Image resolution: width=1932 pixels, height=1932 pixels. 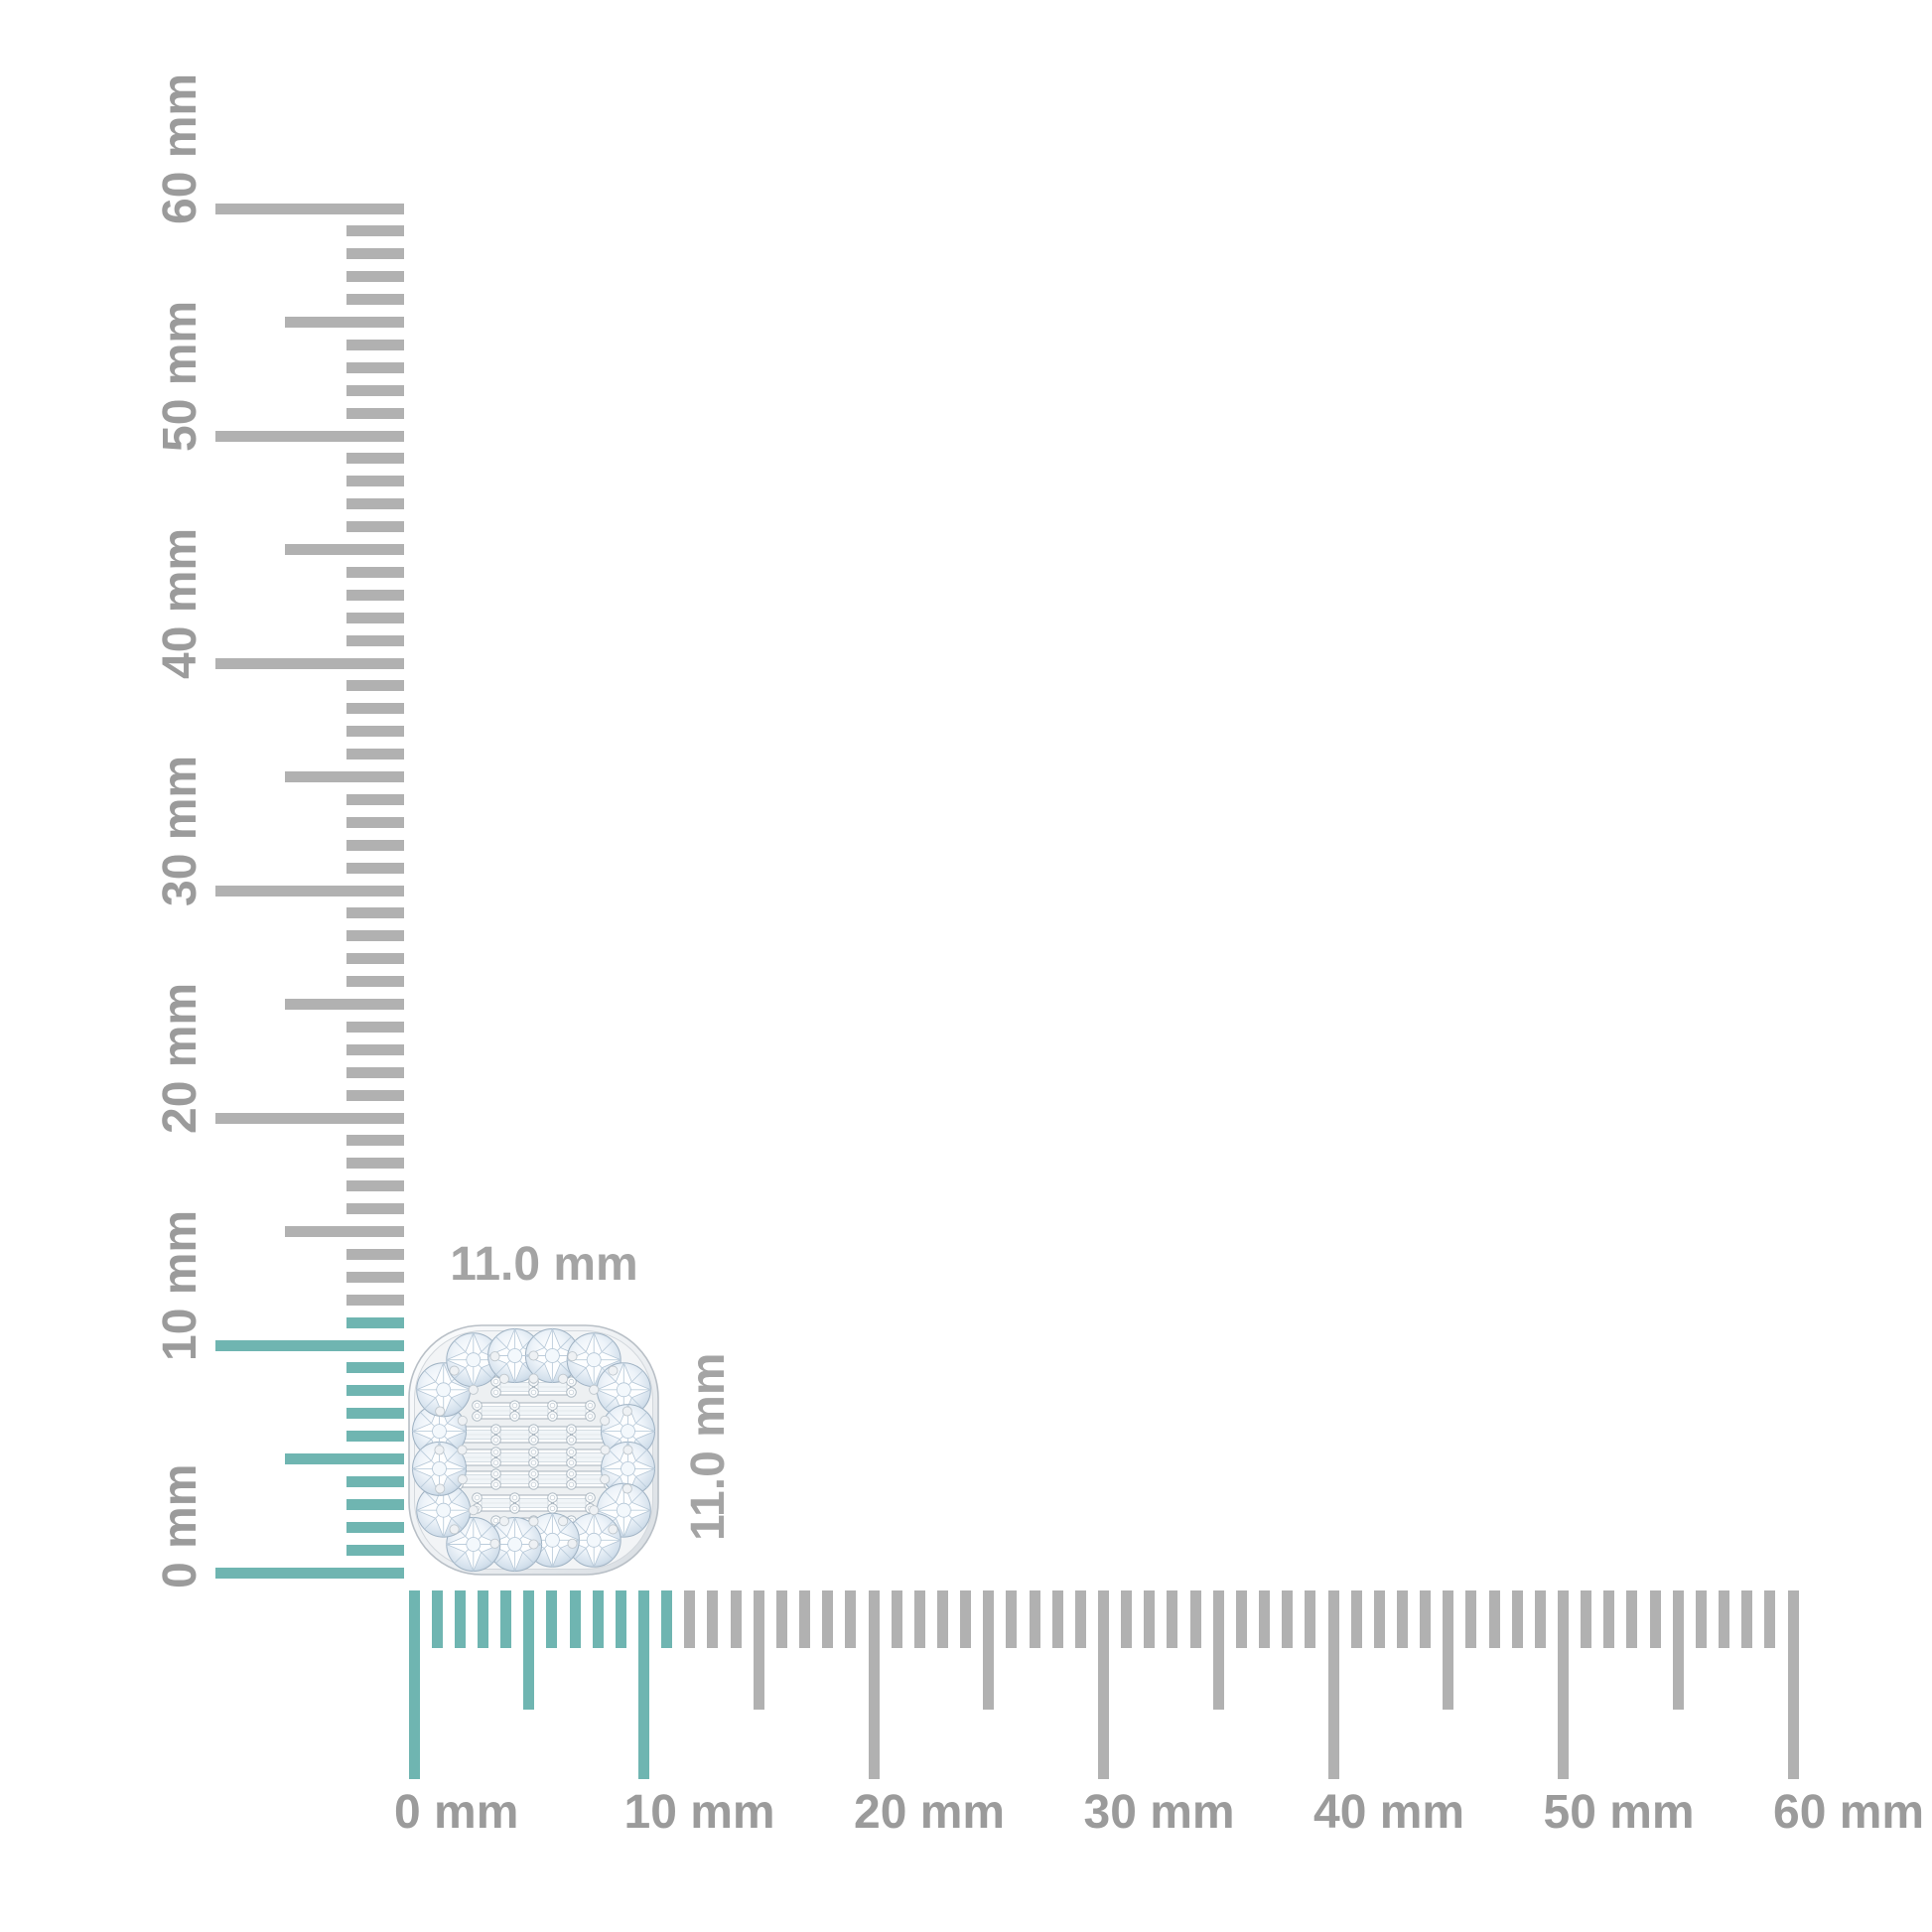 What do you see at coordinates (180, 603) in the screenshot?
I see `v-ruler-label: 40 mm` at bounding box center [180, 603].